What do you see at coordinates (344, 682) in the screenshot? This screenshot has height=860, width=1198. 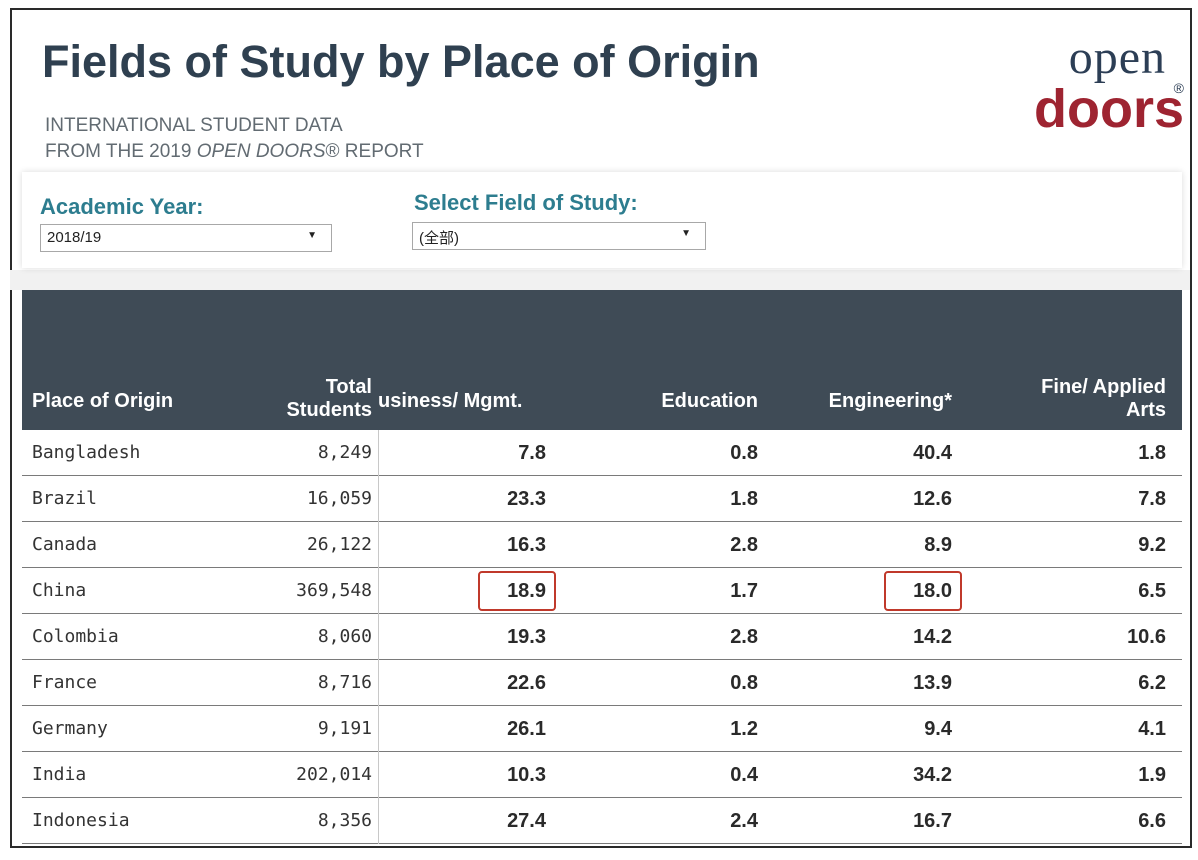 I see `cell-total: 8,716` at bounding box center [344, 682].